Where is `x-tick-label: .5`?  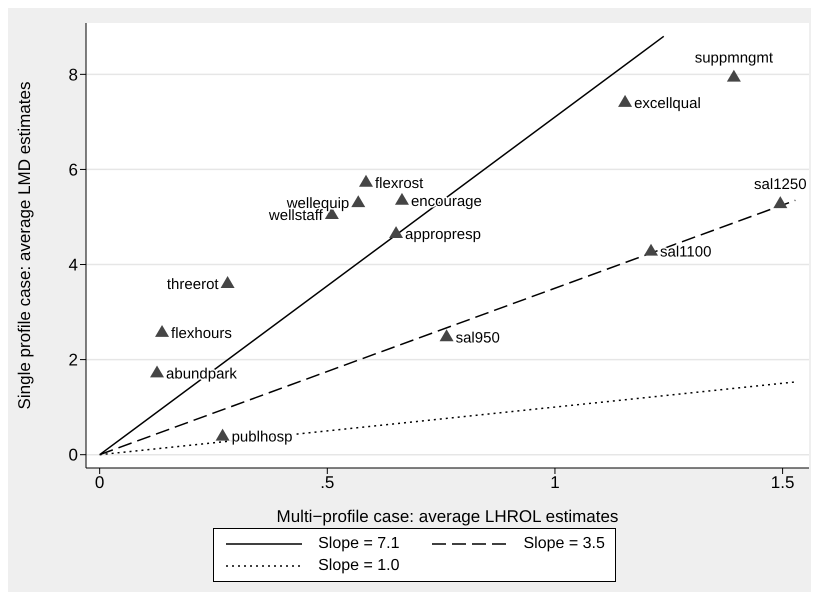
x-tick-label: .5 is located at coordinates (327, 482).